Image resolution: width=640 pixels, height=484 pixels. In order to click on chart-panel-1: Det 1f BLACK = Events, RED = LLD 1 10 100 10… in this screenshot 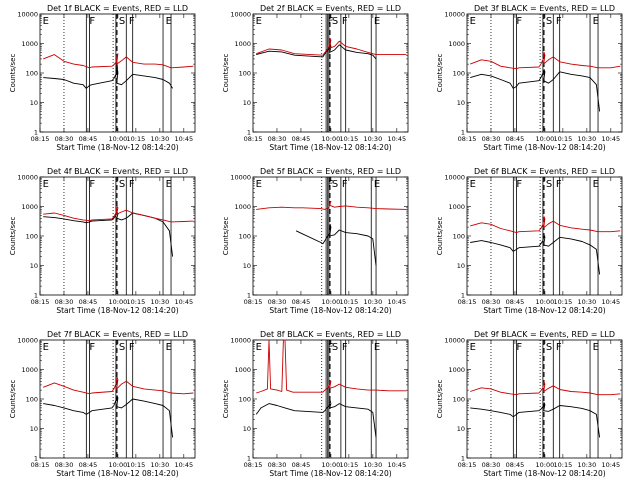, I will do `click(102, 78)`.